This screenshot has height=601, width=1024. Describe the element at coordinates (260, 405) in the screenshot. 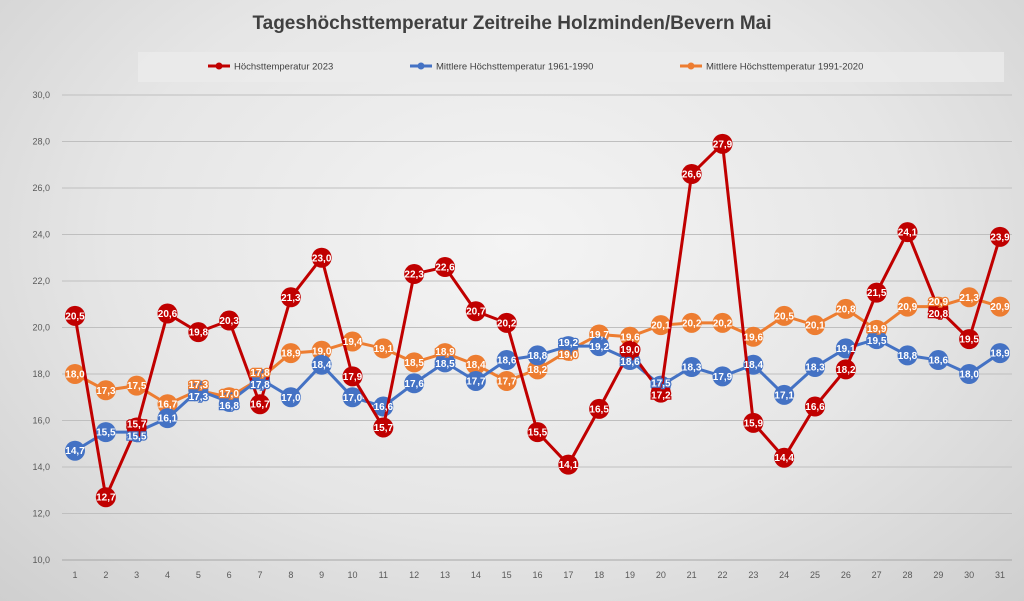

I see `data-label: 16,7` at that location.